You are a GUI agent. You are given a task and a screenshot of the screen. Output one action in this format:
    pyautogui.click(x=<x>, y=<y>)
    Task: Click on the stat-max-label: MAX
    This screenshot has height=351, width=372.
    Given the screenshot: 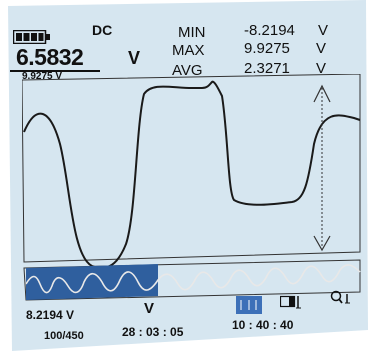 What is the action you would take?
    pyautogui.click(x=188, y=50)
    